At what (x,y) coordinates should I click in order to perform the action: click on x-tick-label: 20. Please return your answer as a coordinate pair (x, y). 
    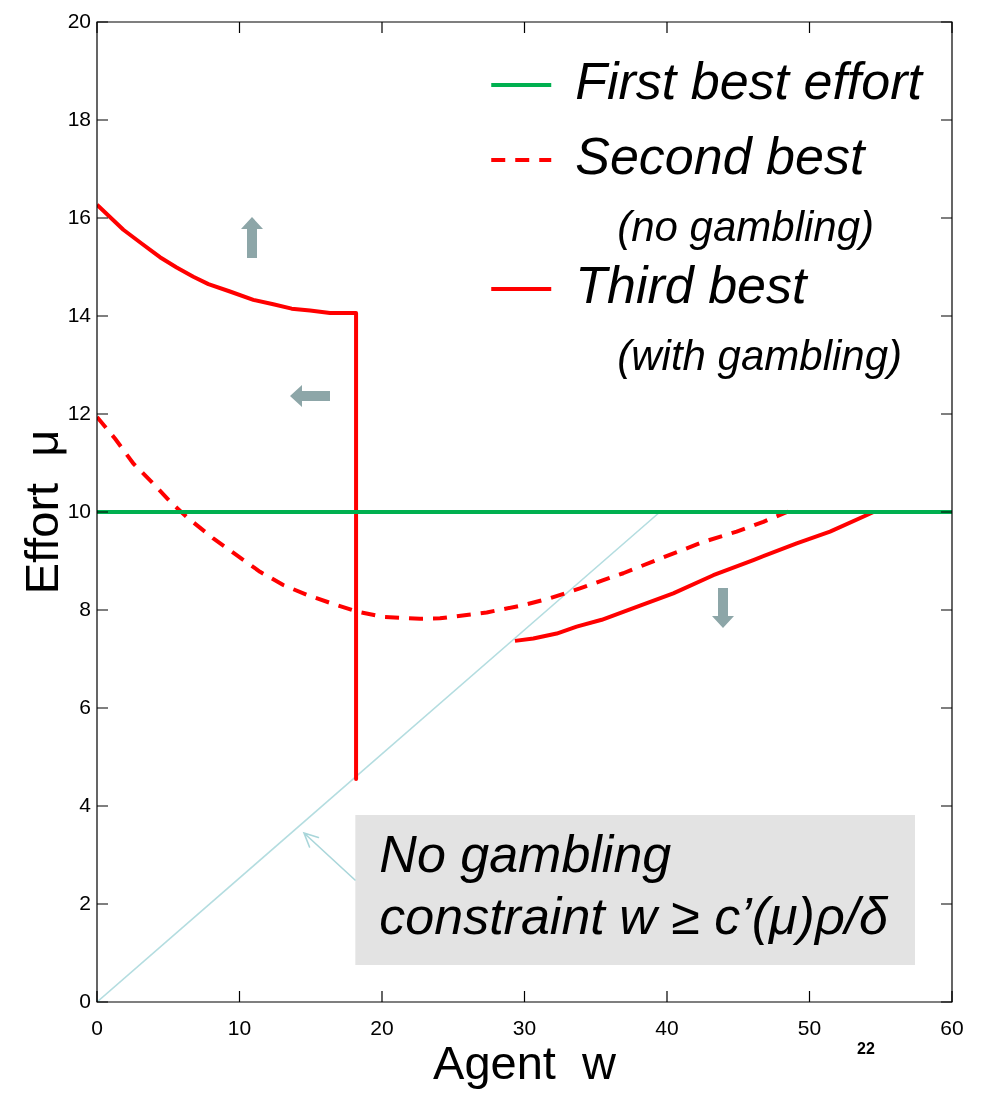
    Looking at the image, I should click on (382, 1028).